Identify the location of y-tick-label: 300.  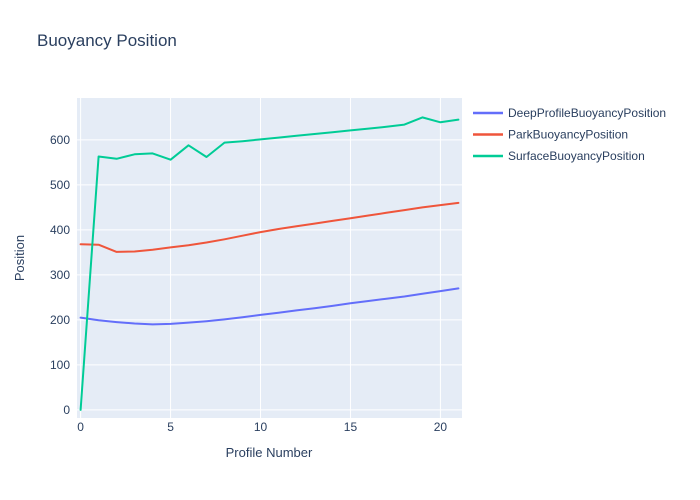
(60, 275).